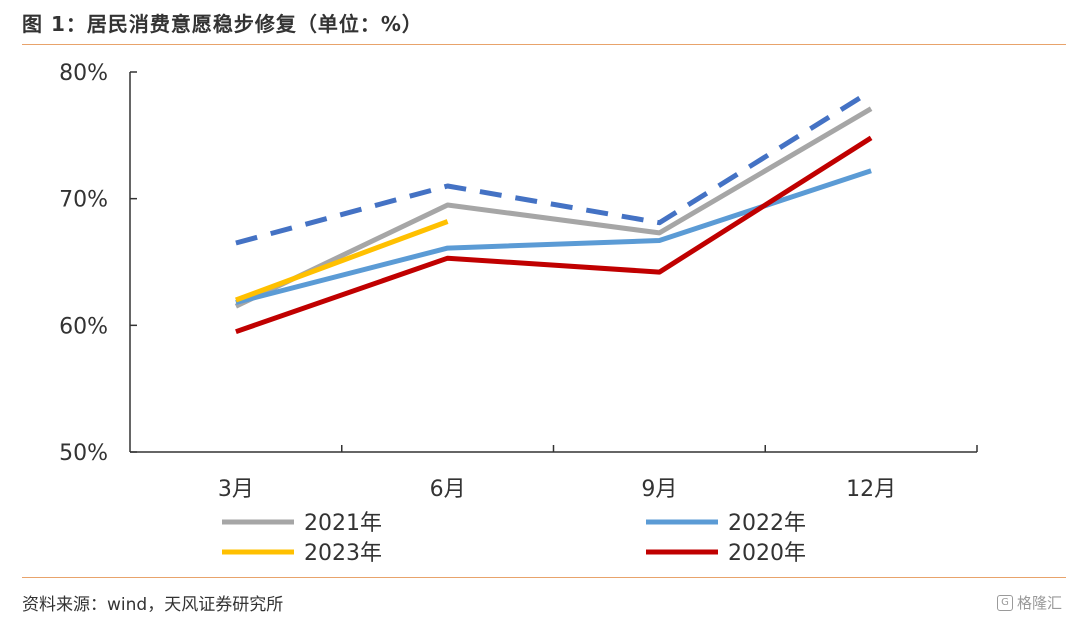 The width and height of the screenshot is (1080, 623). What do you see at coordinates (83, 200) in the screenshot?
I see `y-tick-label: 70%` at bounding box center [83, 200].